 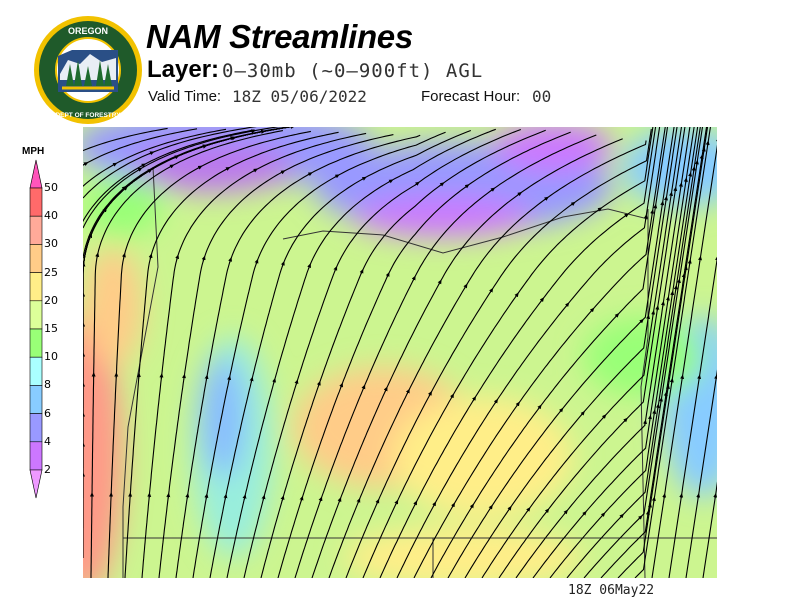 I want to click on colorbar-tick-label: 10, so click(x=51, y=357).